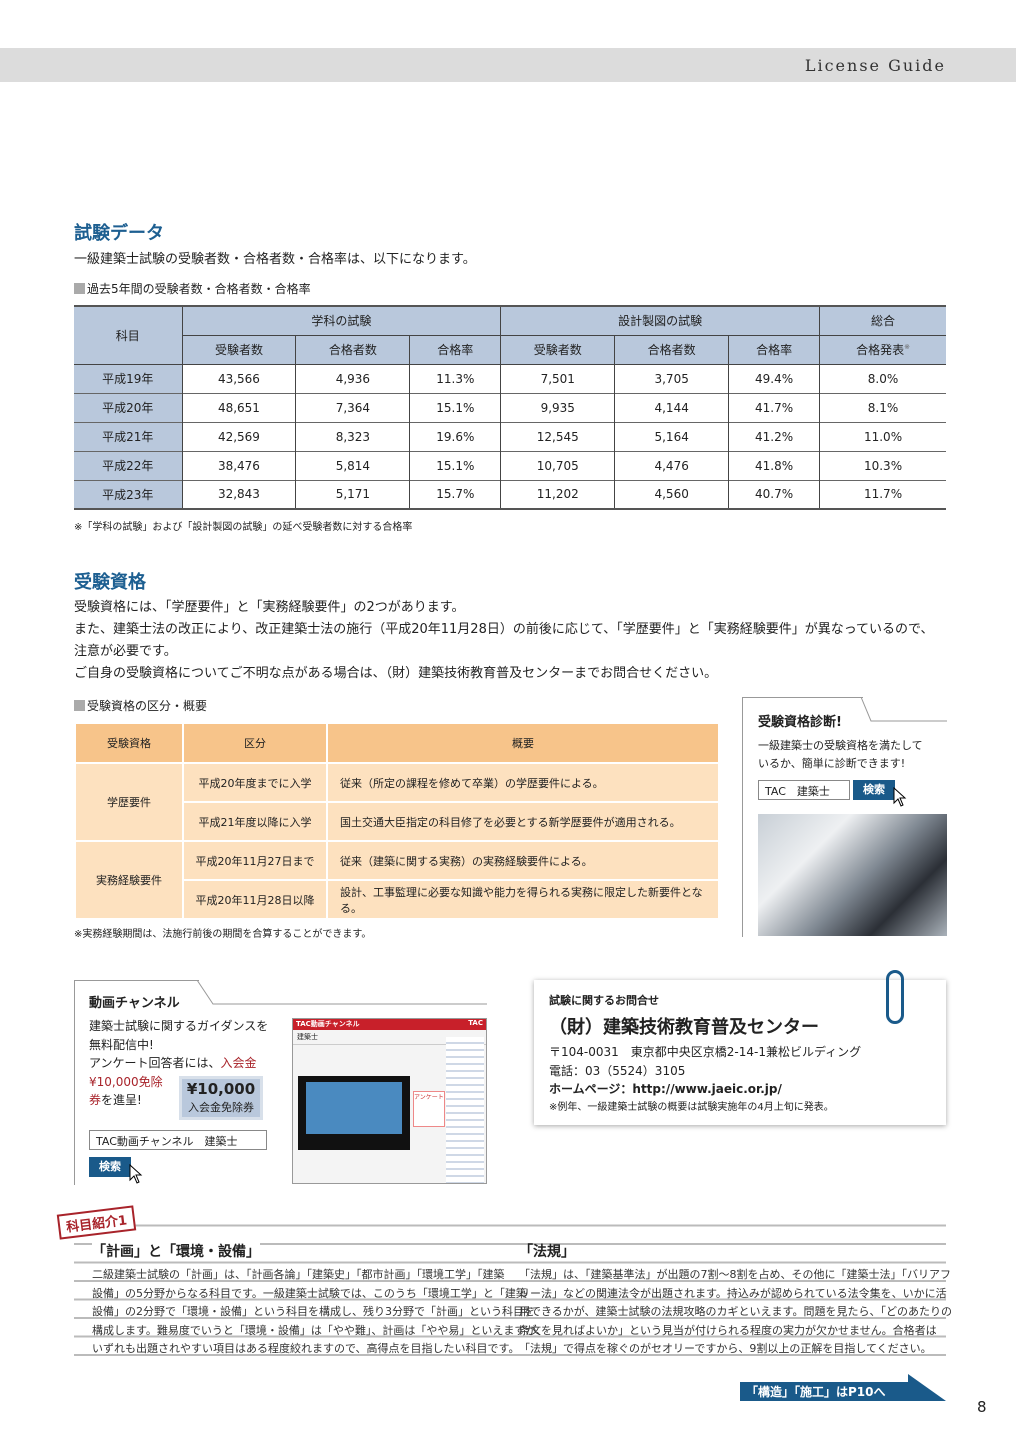 The image size is (1016, 1440). Describe the element at coordinates (119, 233) in the screenshot. I see `exam-data-title: 試験データ` at that location.